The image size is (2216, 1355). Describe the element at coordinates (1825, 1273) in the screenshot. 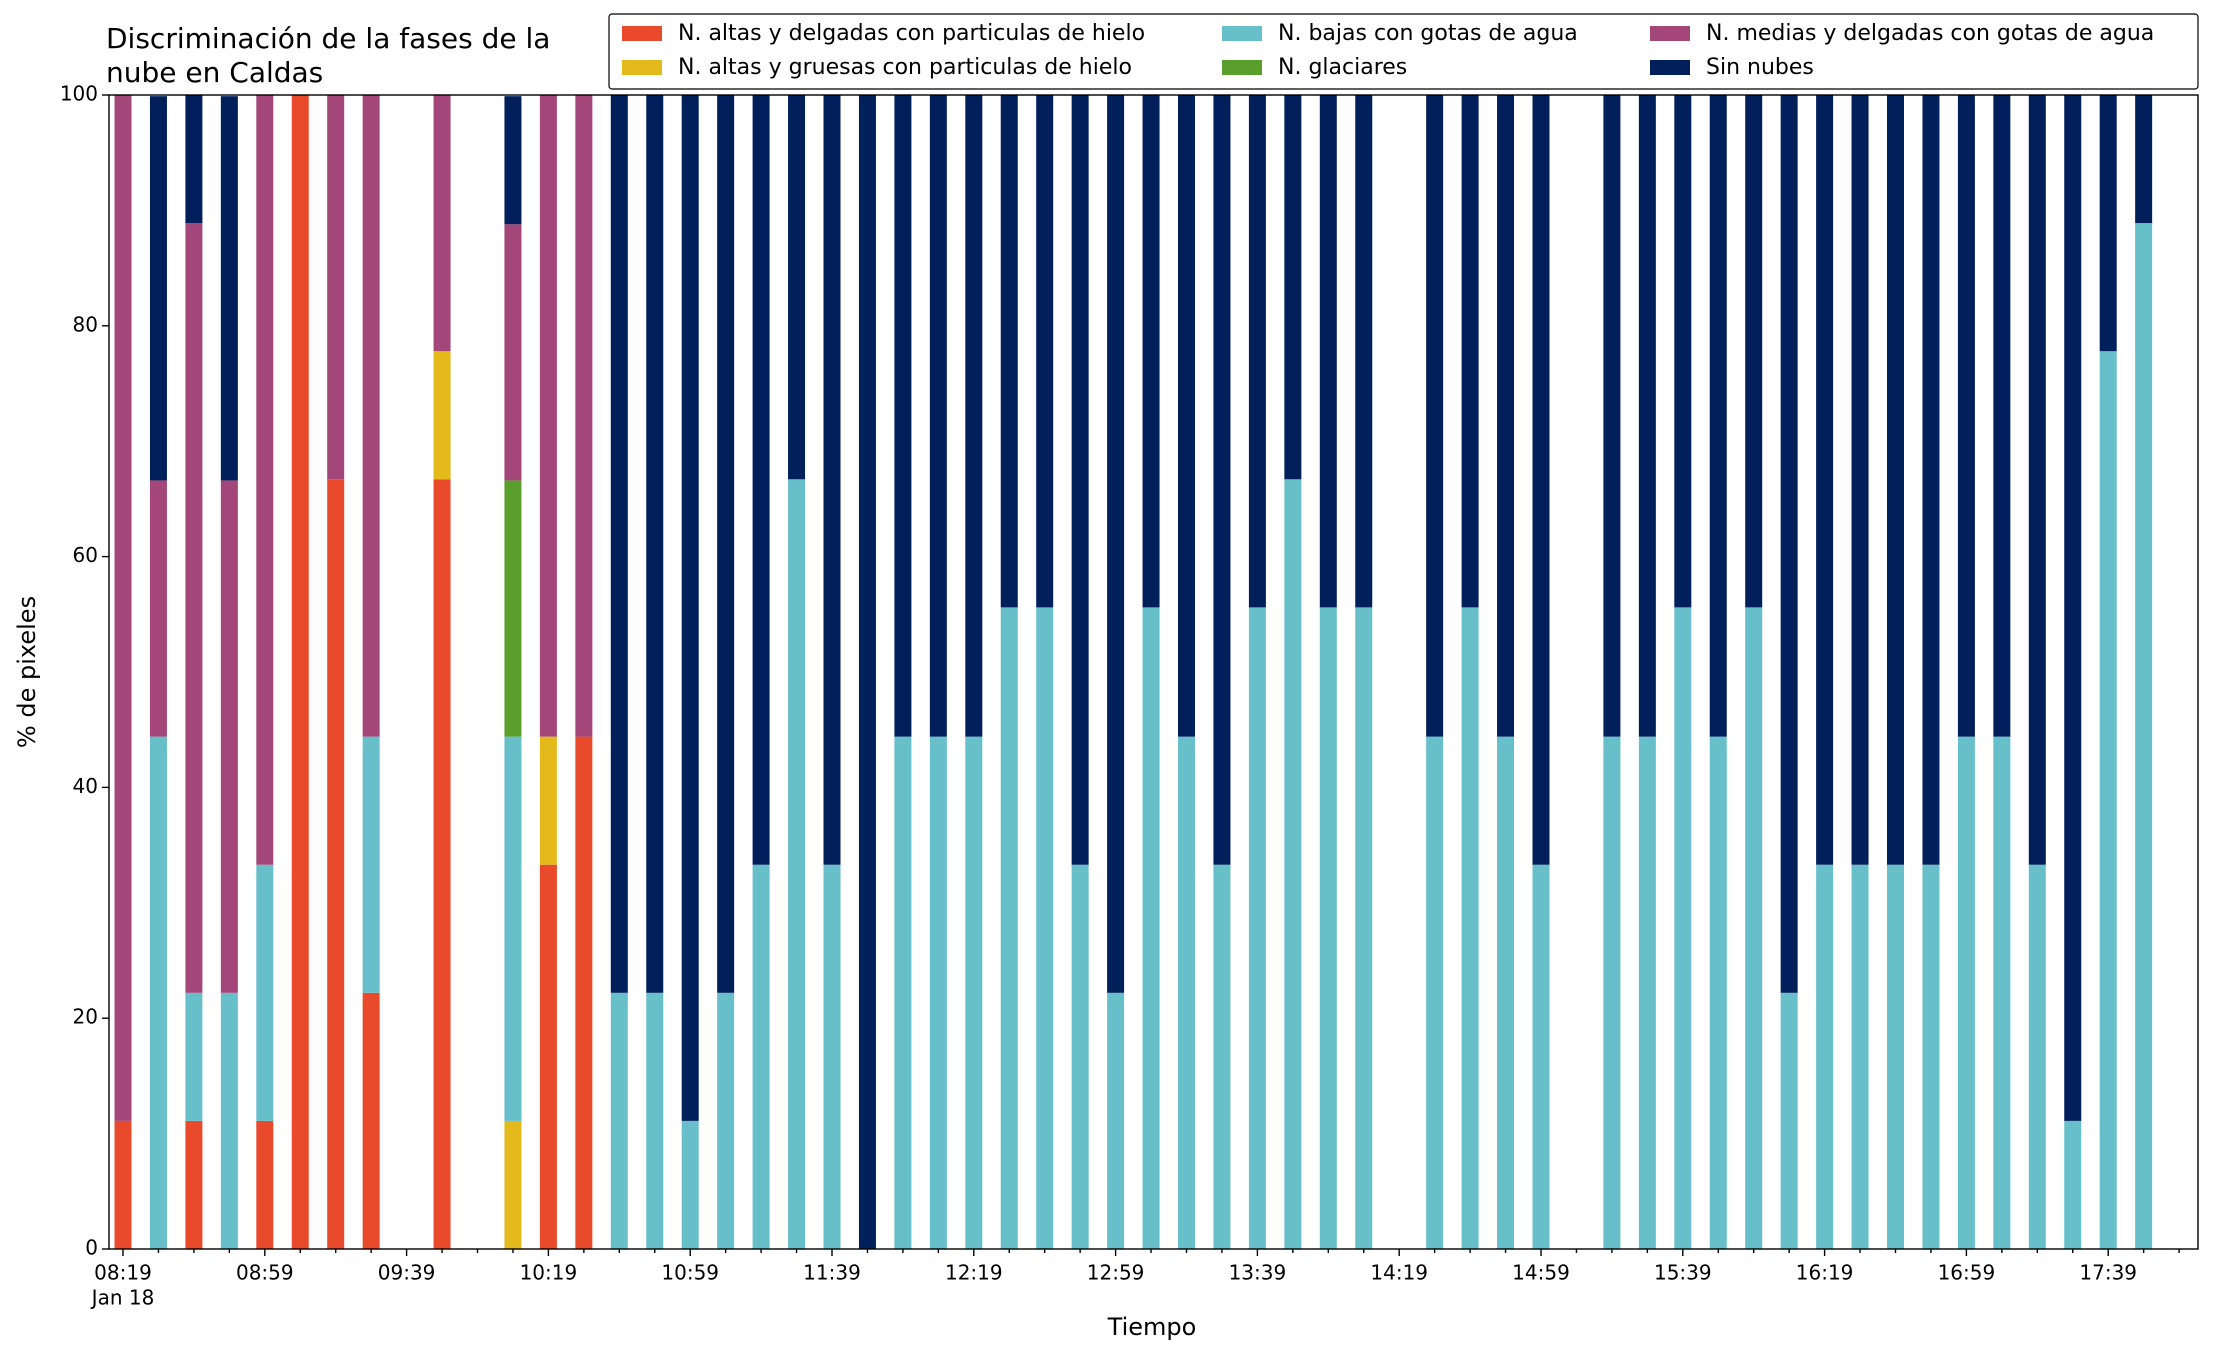

I see `x-tick-label: 16:19` at that location.